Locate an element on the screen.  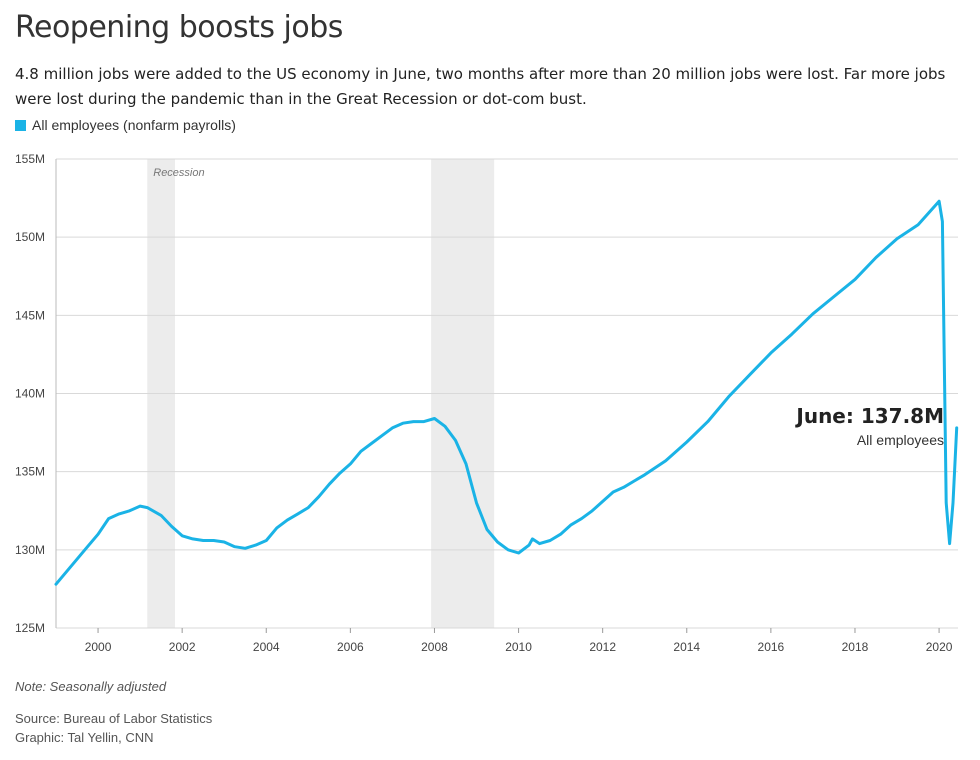
chart-credit: Graphic: Tal Yellin, CNN is located at coordinates (84, 737).